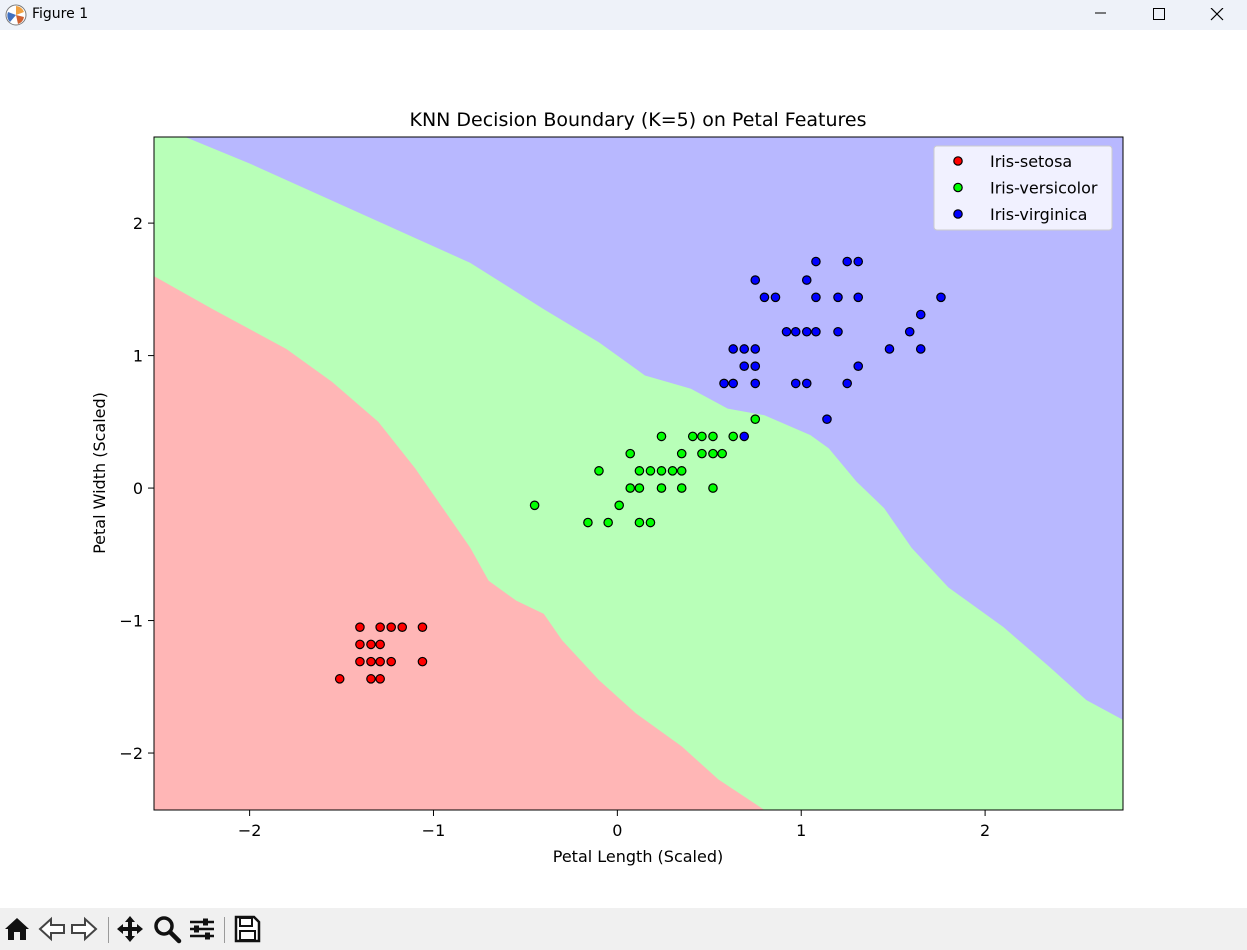 Image resolution: width=1247 pixels, height=950 pixels. What do you see at coordinates (16, 15) in the screenshot?
I see `matplotlib-app-icon` at bounding box center [16, 15].